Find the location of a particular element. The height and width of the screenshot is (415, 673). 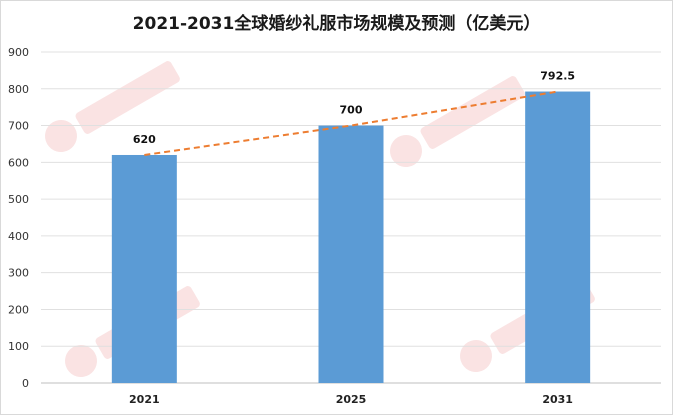

data-label: 792.5 is located at coordinates (557, 76).